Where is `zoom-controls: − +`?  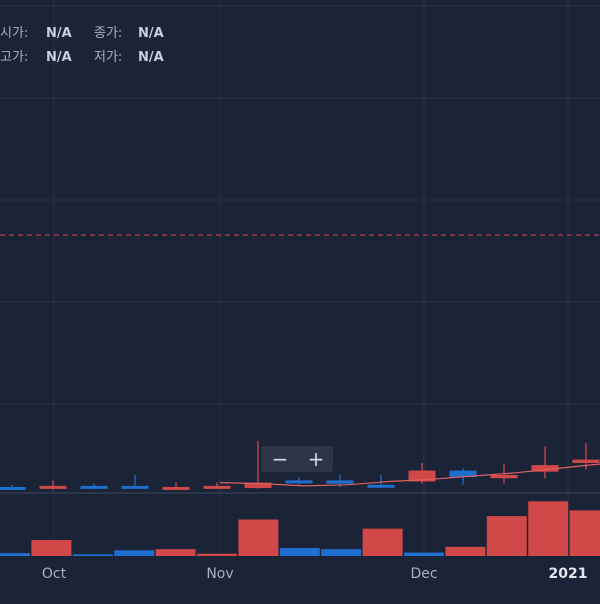
zoom-controls: − + is located at coordinates (297, 459).